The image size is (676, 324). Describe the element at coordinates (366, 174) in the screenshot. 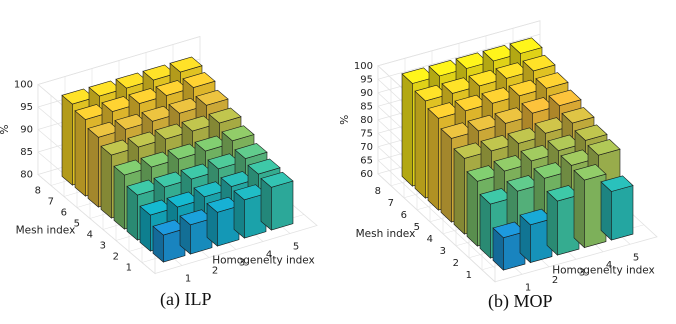

I see `z-tick-label: 60` at that location.